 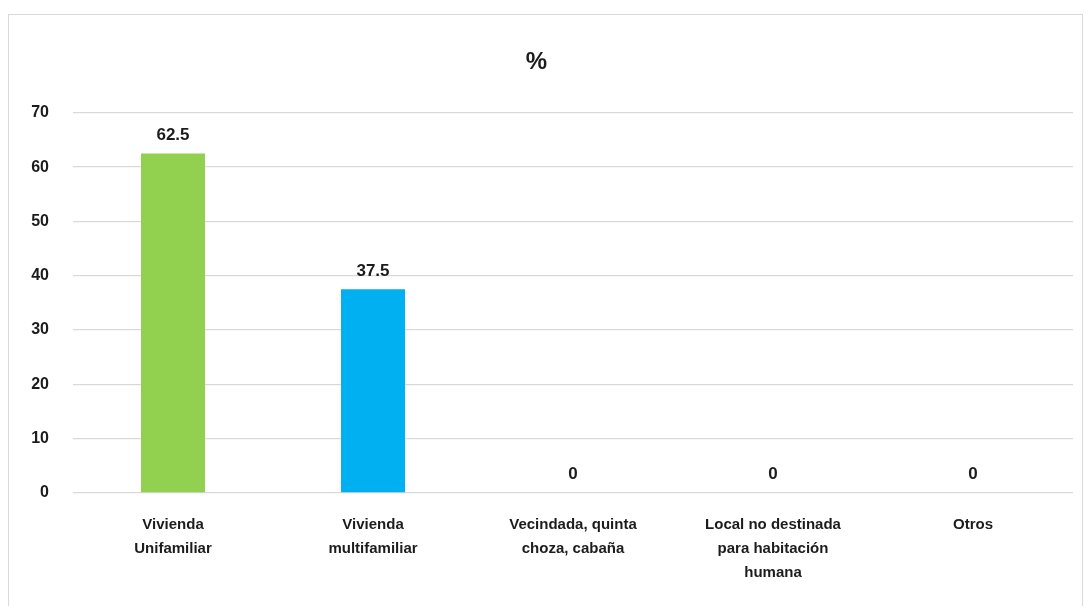 I want to click on y-tick-label: 30, so click(x=40, y=329).